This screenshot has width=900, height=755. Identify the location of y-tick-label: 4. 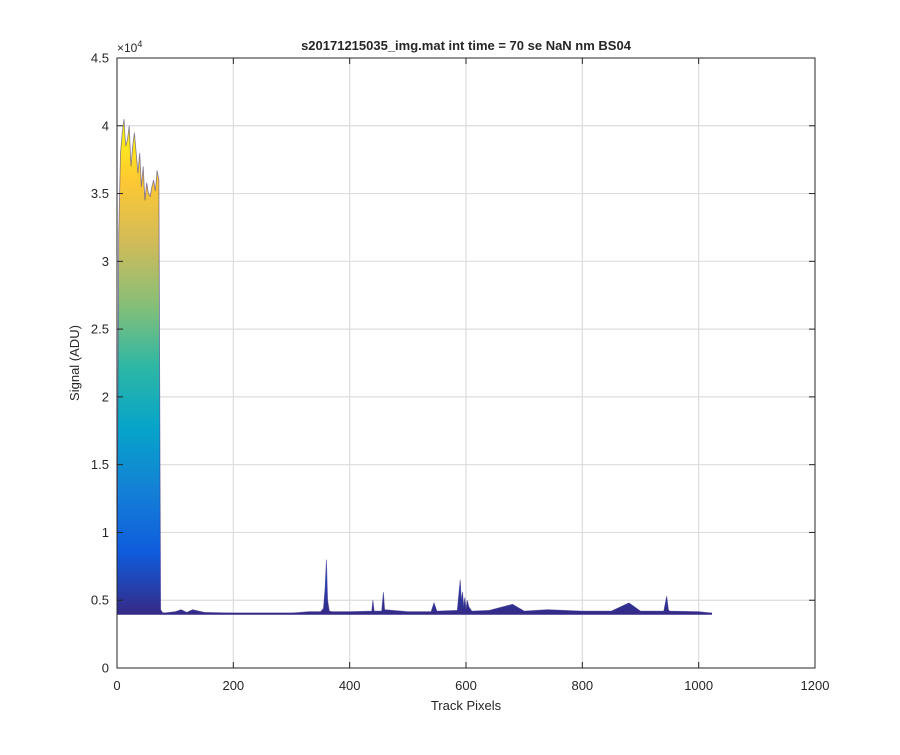
(105, 125).